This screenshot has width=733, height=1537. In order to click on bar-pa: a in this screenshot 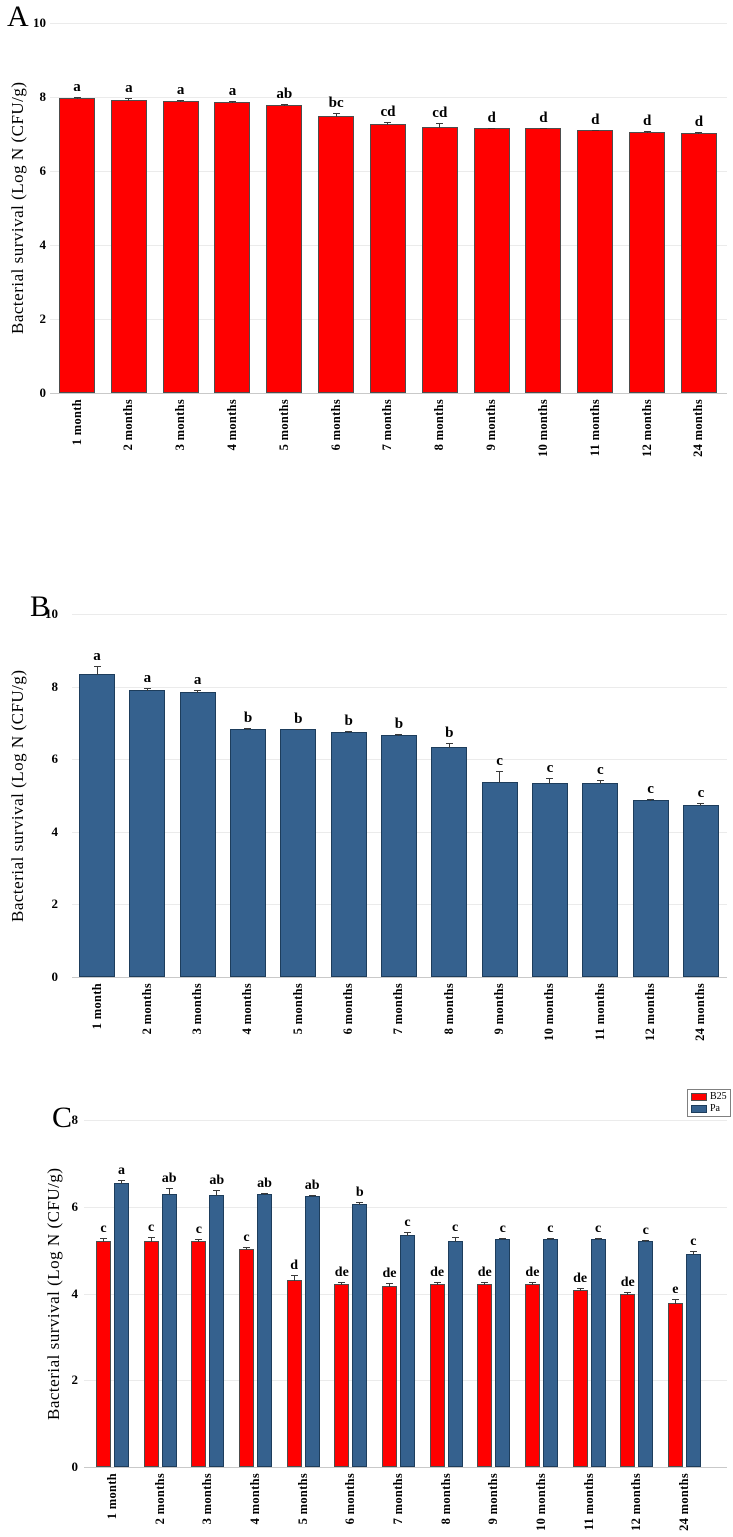, I will do `click(121, 1315)`.